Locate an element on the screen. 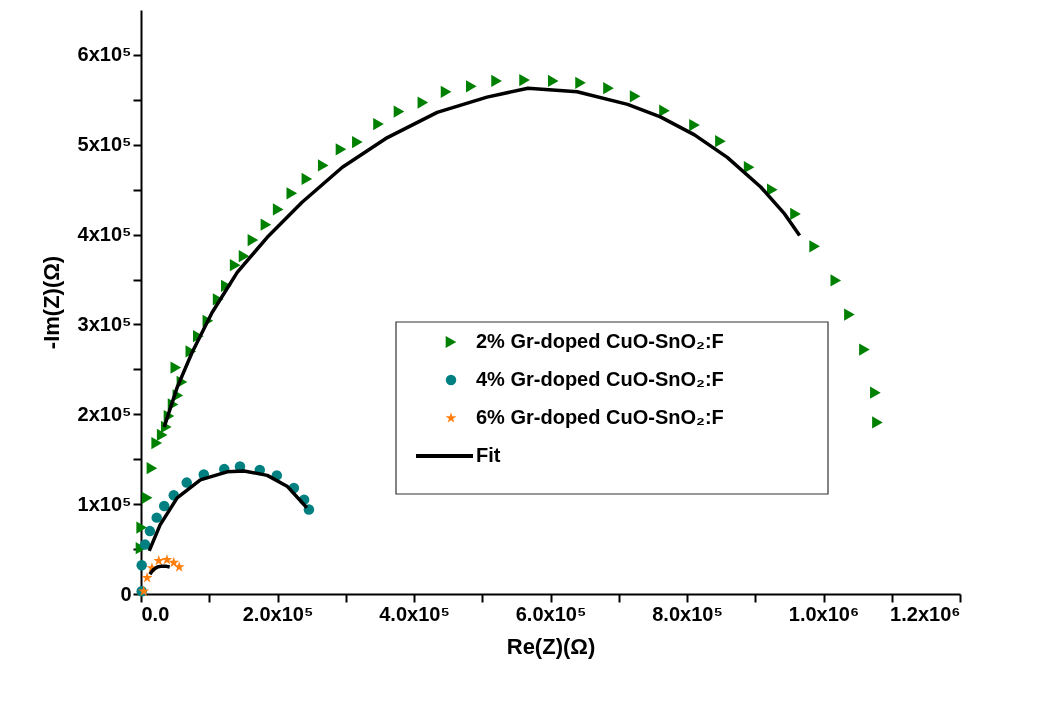 The width and height of the screenshot is (1043, 718). x-axis-title: Re(Z)(Ω) is located at coordinates (551, 646).